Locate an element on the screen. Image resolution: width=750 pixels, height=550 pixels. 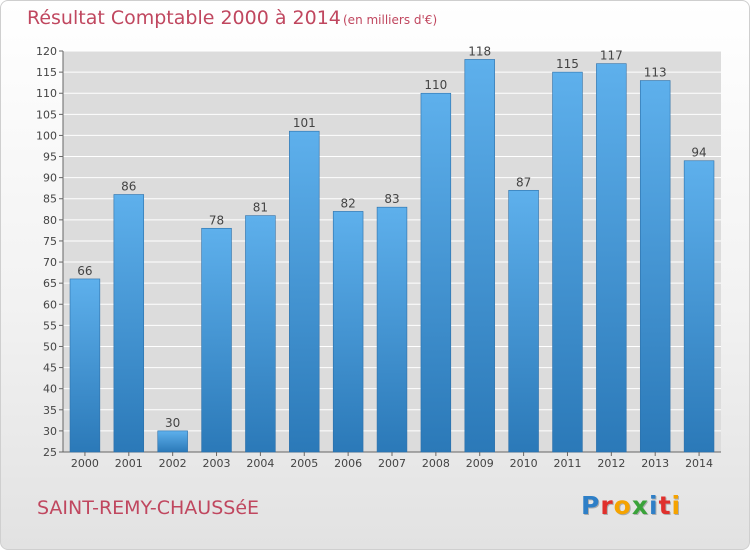
data-label: 30 is located at coordinates (172, 423).